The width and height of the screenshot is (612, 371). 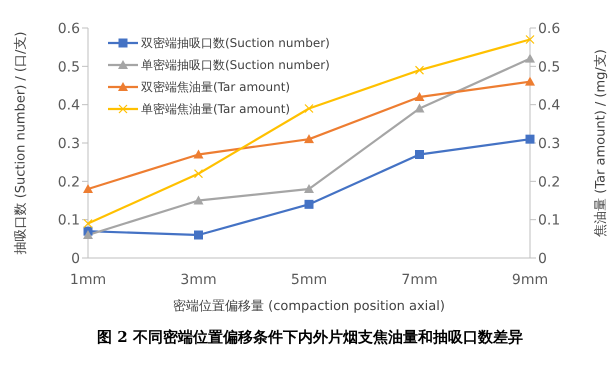 What do you see at coordinates (69, 220) in the screenshot?
I see `y-tick-label: 0.1` at bounding box center [69, 220].